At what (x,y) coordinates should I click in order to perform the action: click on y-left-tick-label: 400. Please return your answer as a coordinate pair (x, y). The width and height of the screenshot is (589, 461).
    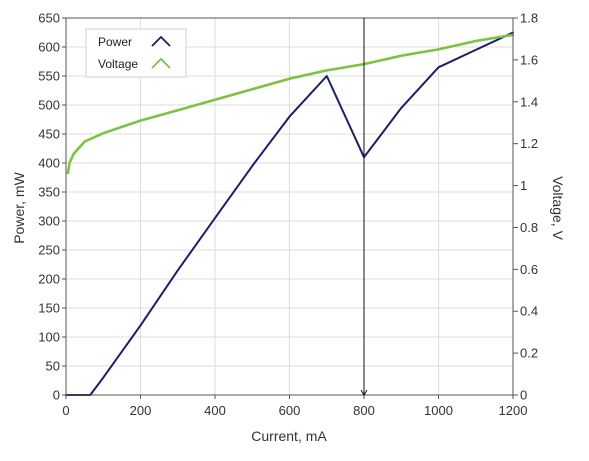
    Looking at the image, I should click on (49, 163).